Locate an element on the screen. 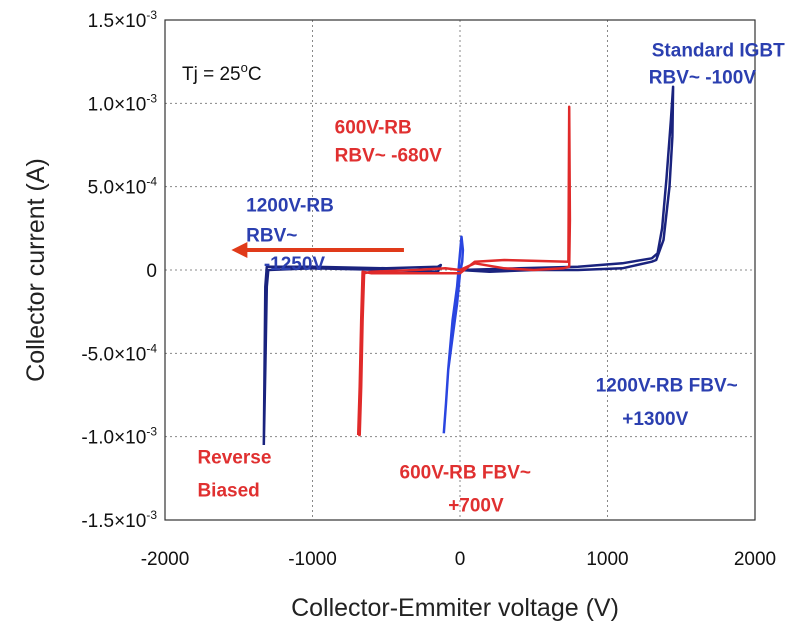  y-tick-label: -1.5×10⁻³ is located at coordinates (119, 520).